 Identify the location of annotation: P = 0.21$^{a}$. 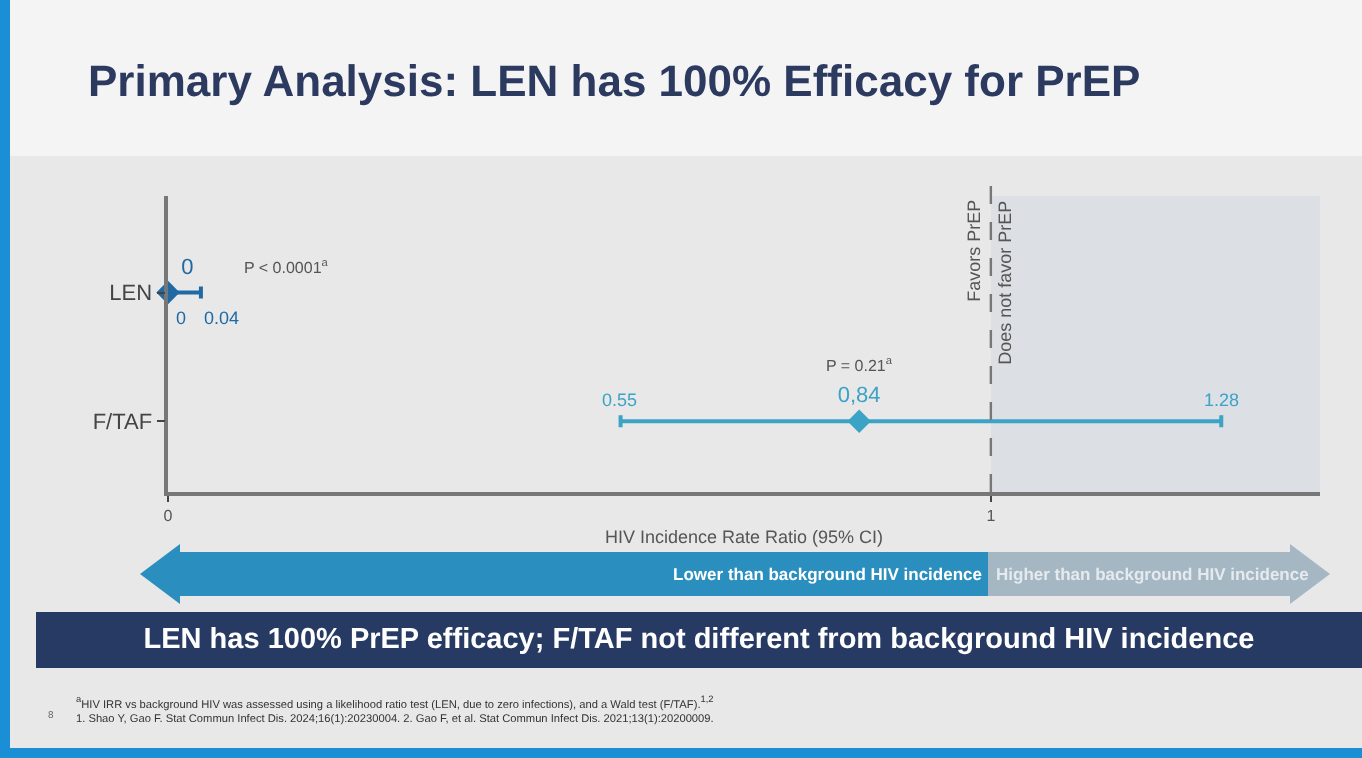
(860, 365).